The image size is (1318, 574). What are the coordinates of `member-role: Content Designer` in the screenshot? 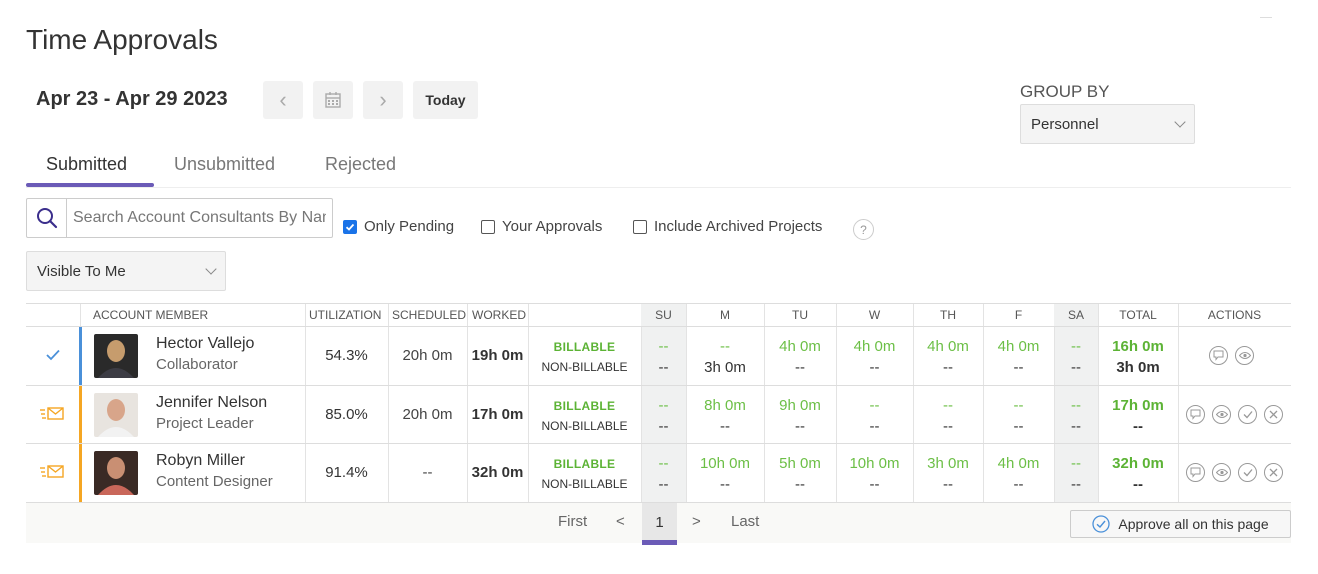 It's located at (214, 481).